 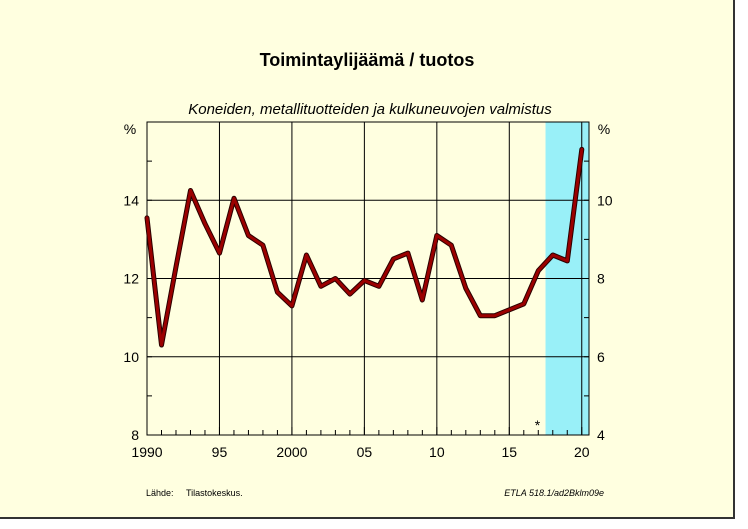 What do you see at coordinates (367, 60) in the screenshot?
I see `chart-title: Toimintaylijäämä / tuotos` at bounding box center [367, 60].